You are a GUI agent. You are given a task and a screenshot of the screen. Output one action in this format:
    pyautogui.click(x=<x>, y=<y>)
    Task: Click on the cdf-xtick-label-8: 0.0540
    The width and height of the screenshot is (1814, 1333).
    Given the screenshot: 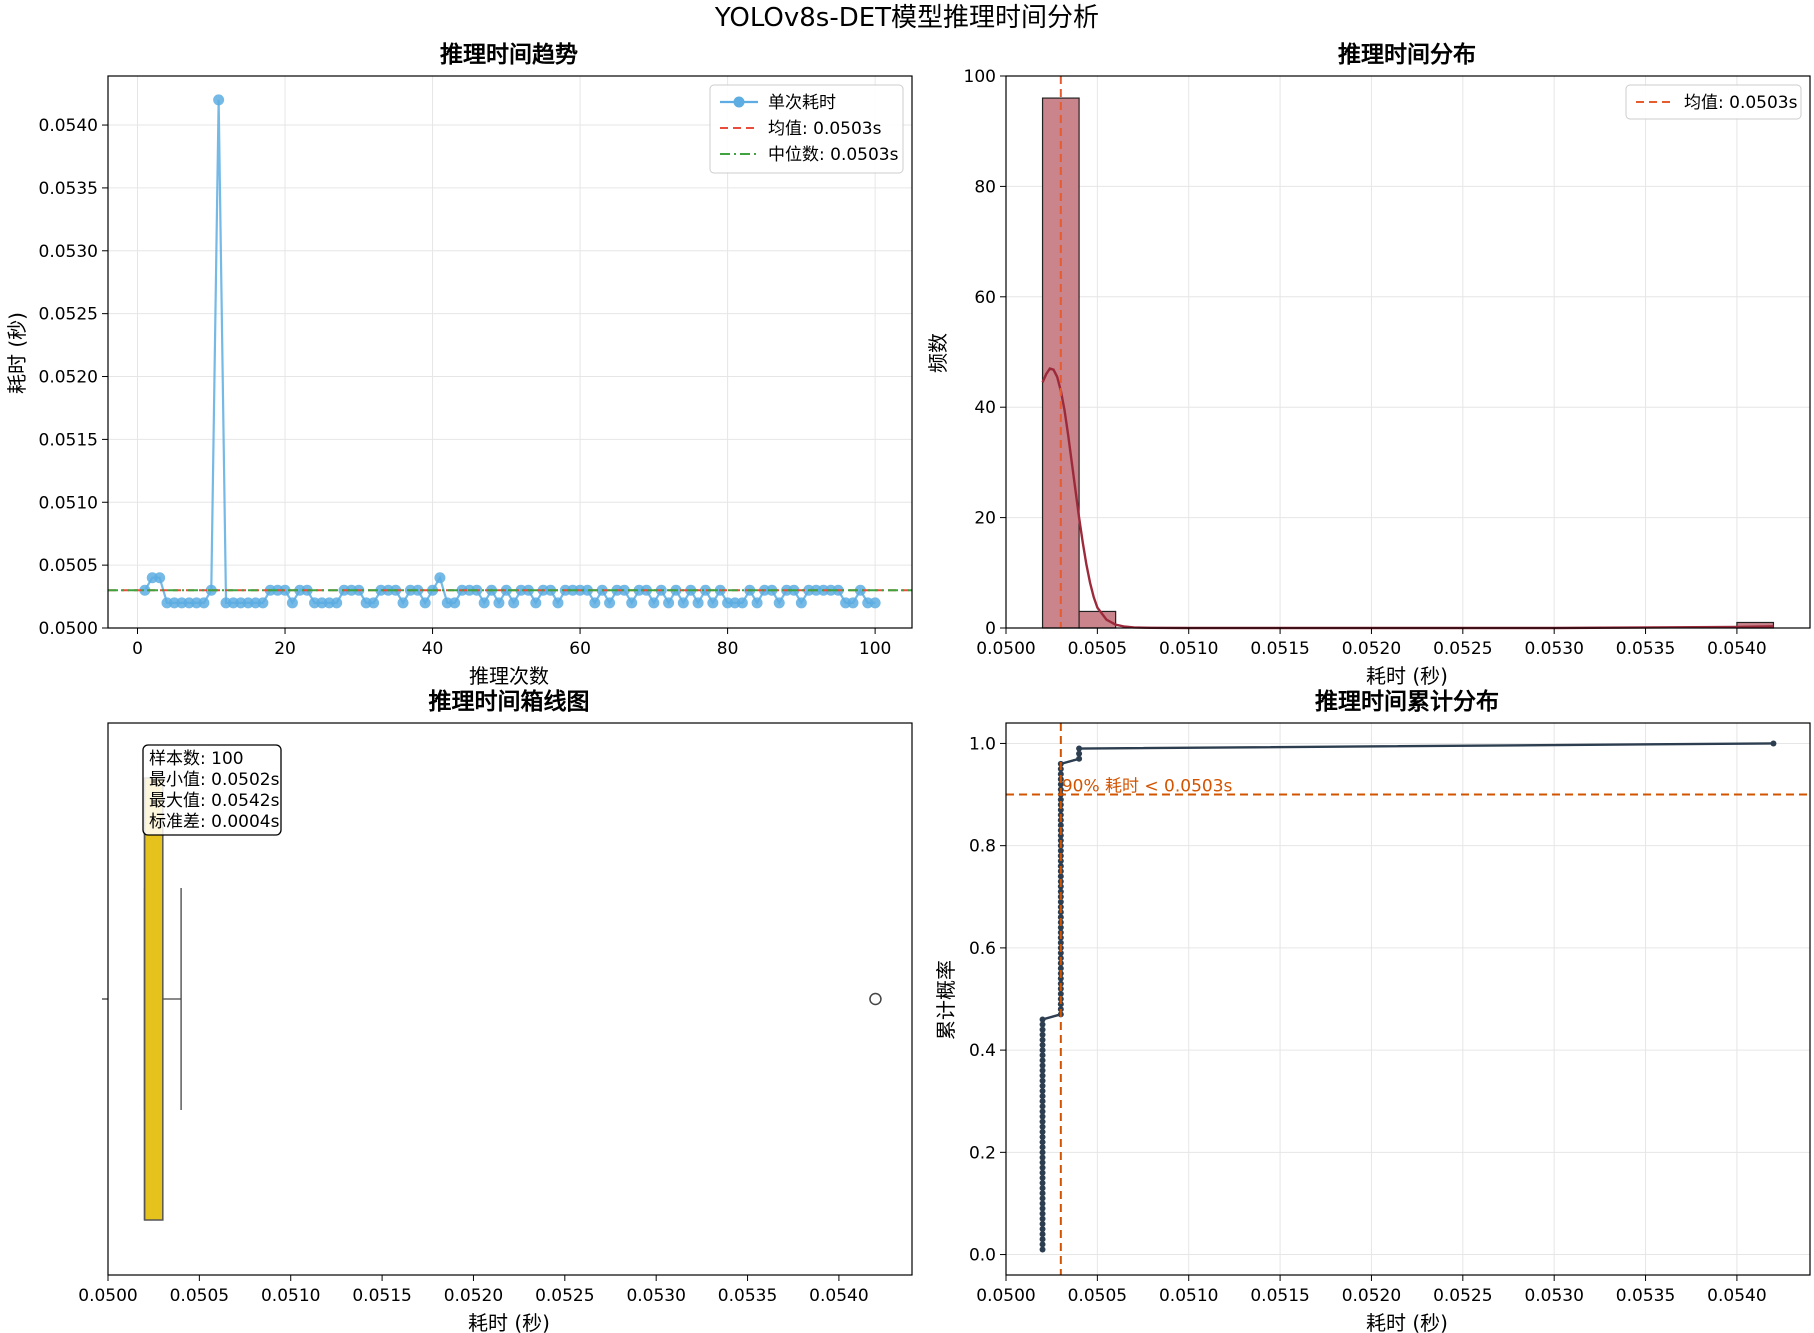 What is the action you would take?
    pyautogui.click(x=1736, y=1296)
    